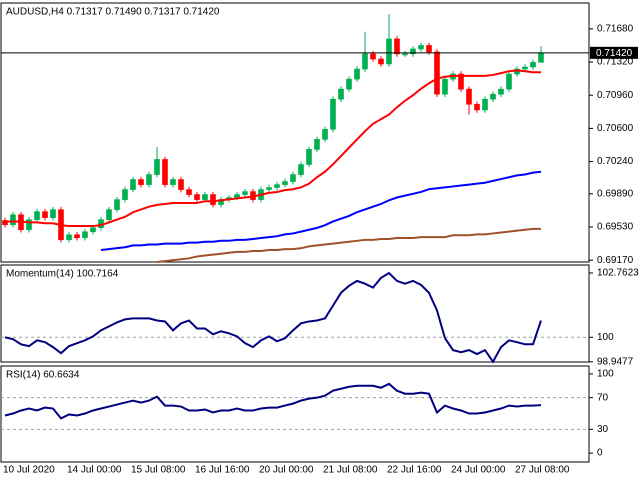 The width and height of the screenshot is (640, 480). What do you see at coordinates (158, 470) in the screenshot?
I see `x-tick-label: 15 Jul 08:00` at bounding box center [158, 470].